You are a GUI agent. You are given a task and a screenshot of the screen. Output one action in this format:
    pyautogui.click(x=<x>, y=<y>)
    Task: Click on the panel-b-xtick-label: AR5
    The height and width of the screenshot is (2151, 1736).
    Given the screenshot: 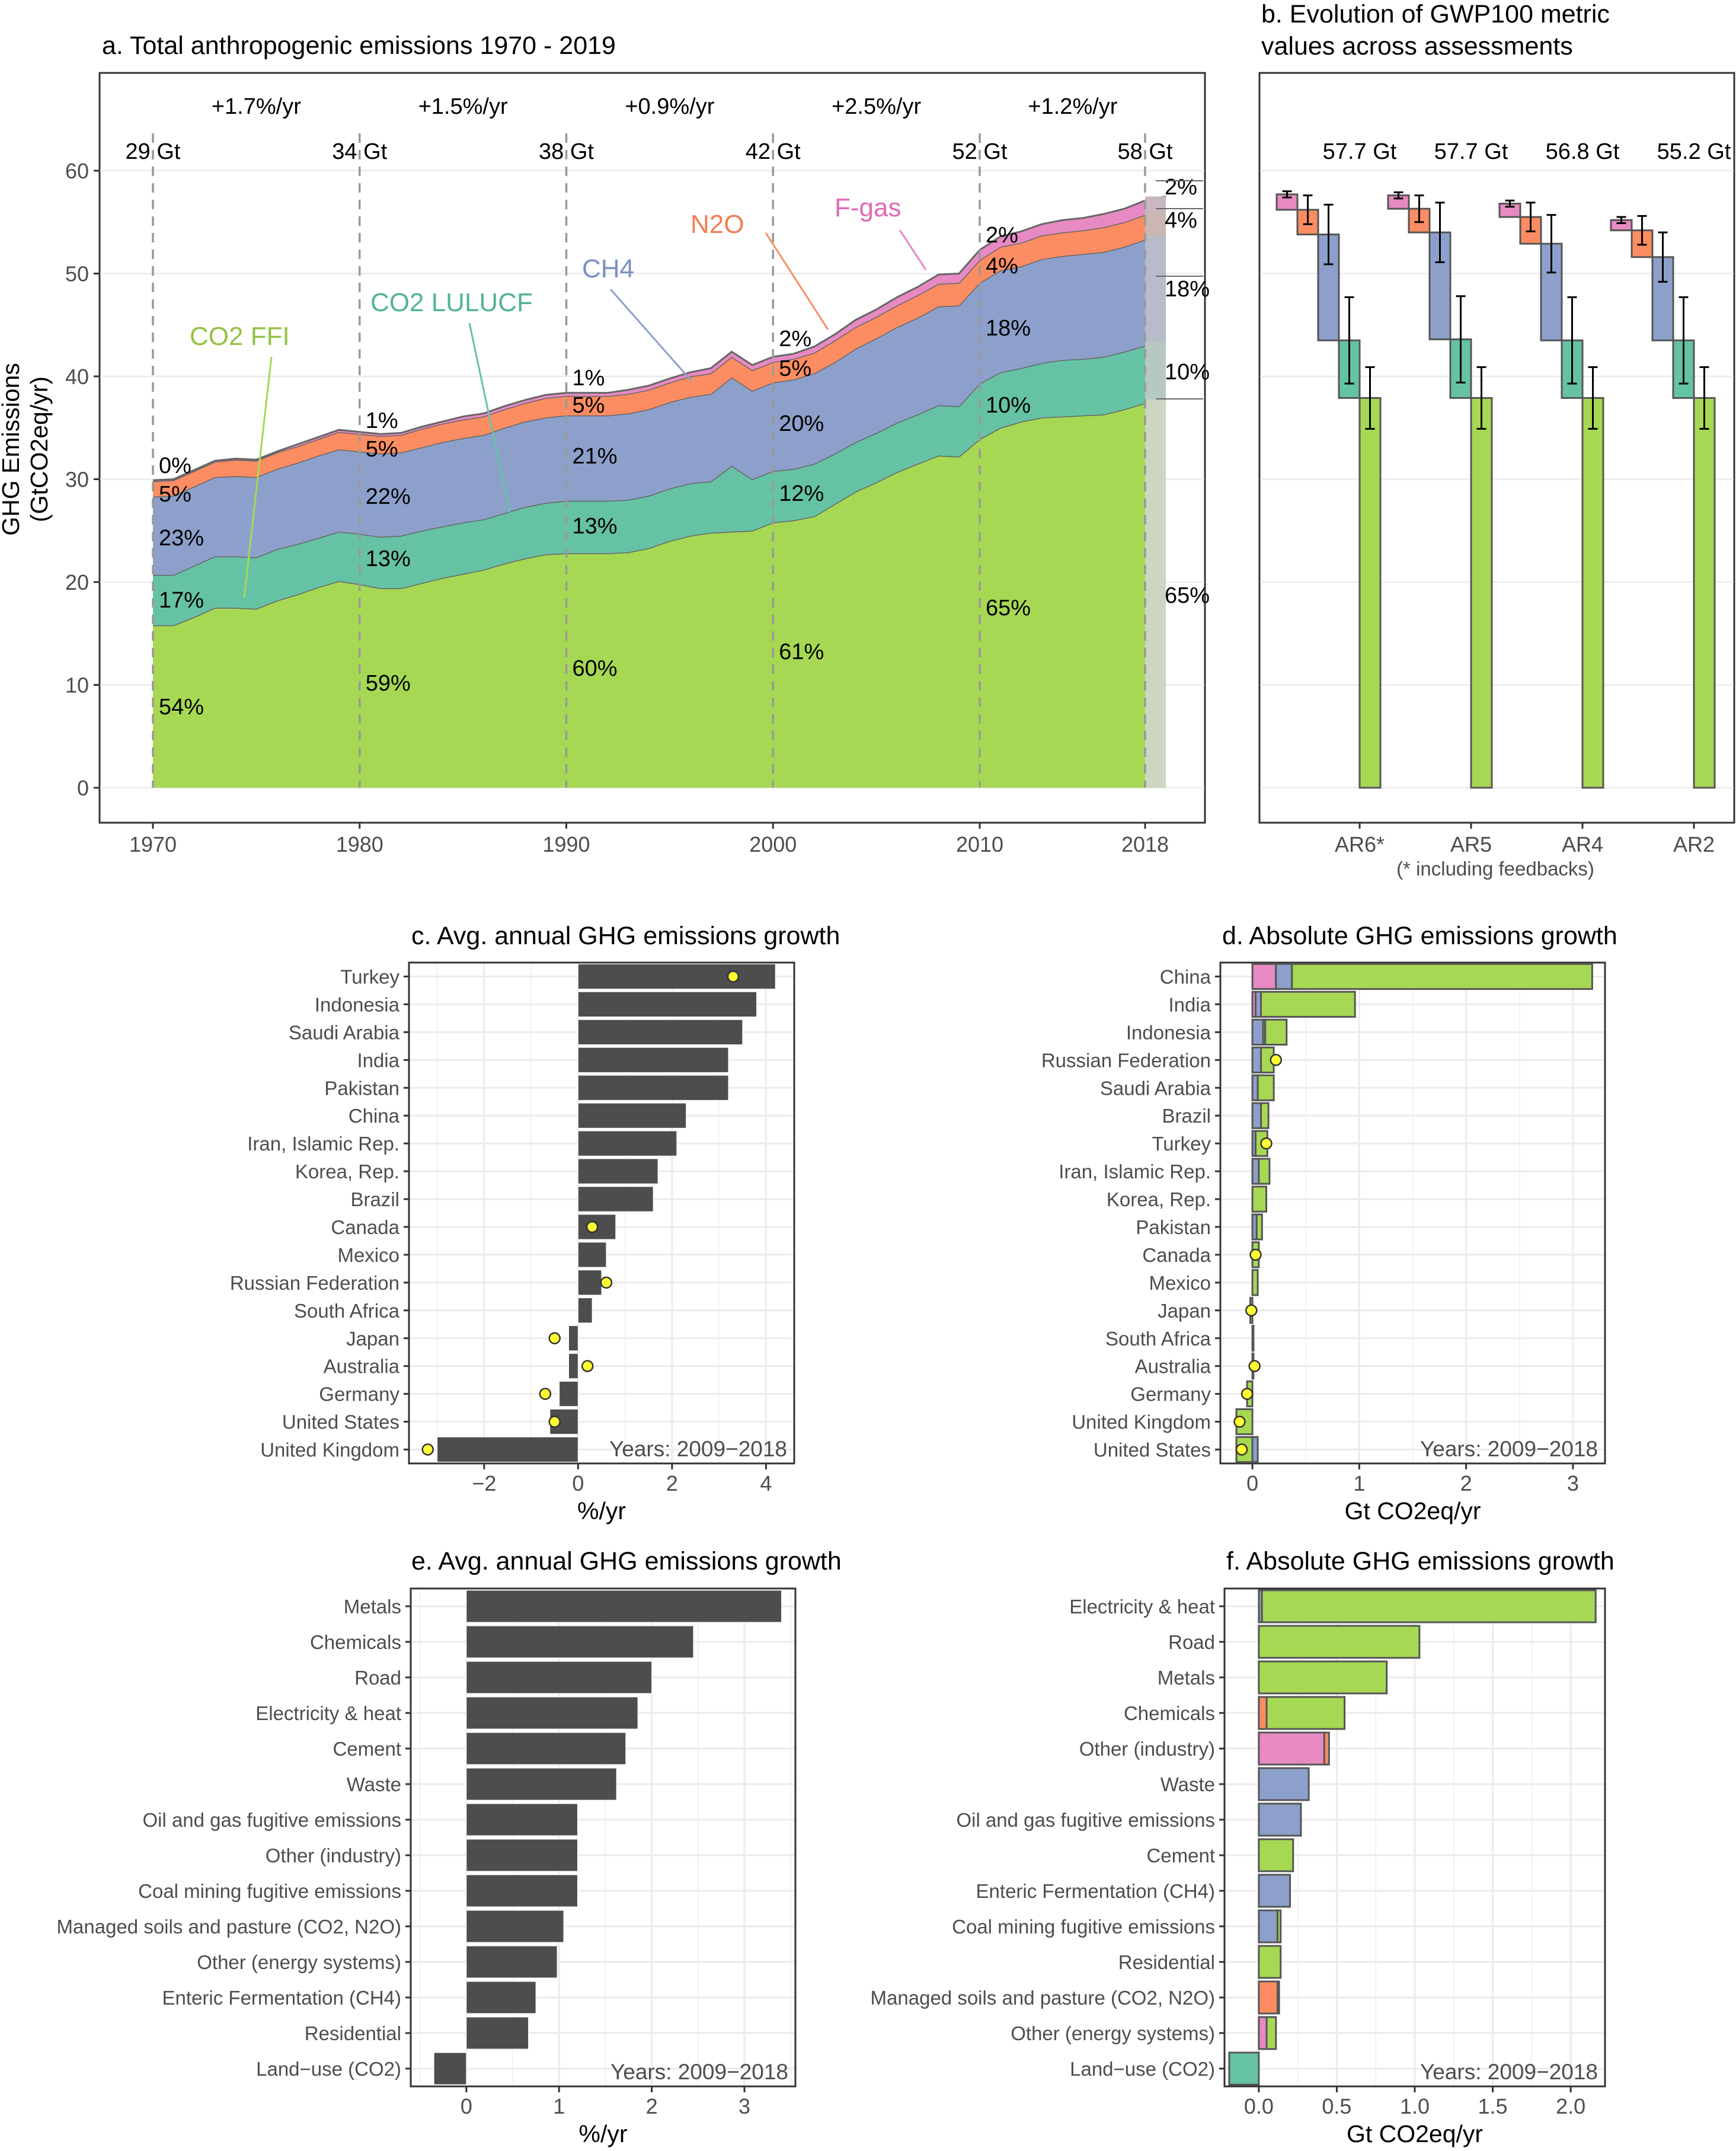 What is the action you would take?
    pyautogui.click(x=1471, y=844)
    